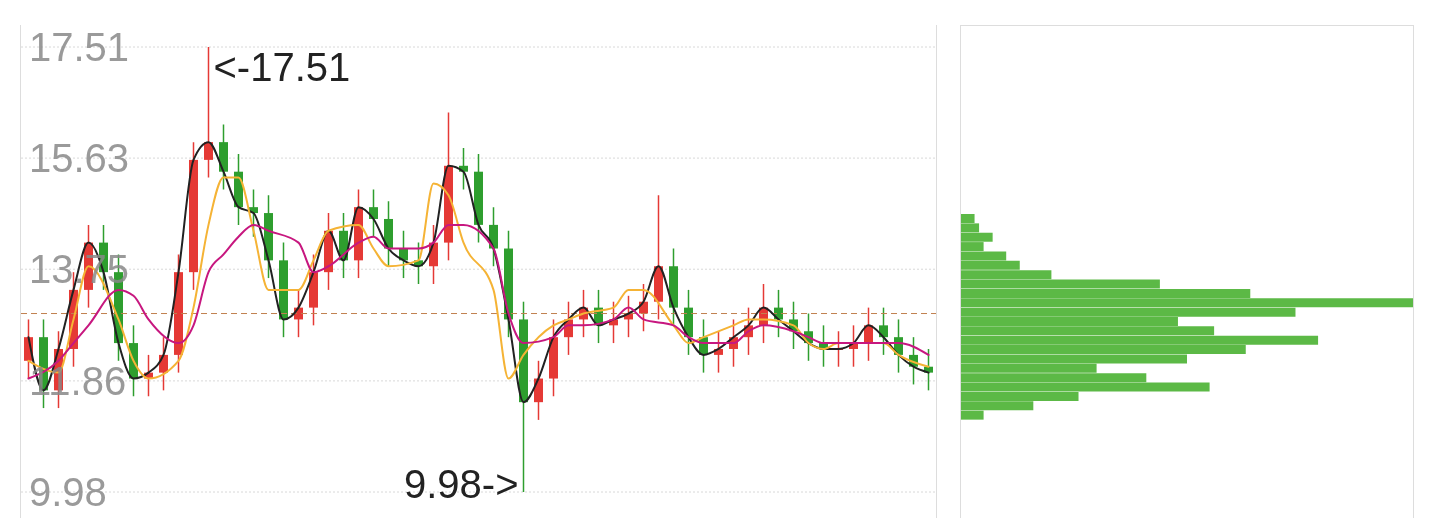 The width and height of the screenshot is (1440, 526). I want to click on annotation: 9.98->, so click(461, 484).